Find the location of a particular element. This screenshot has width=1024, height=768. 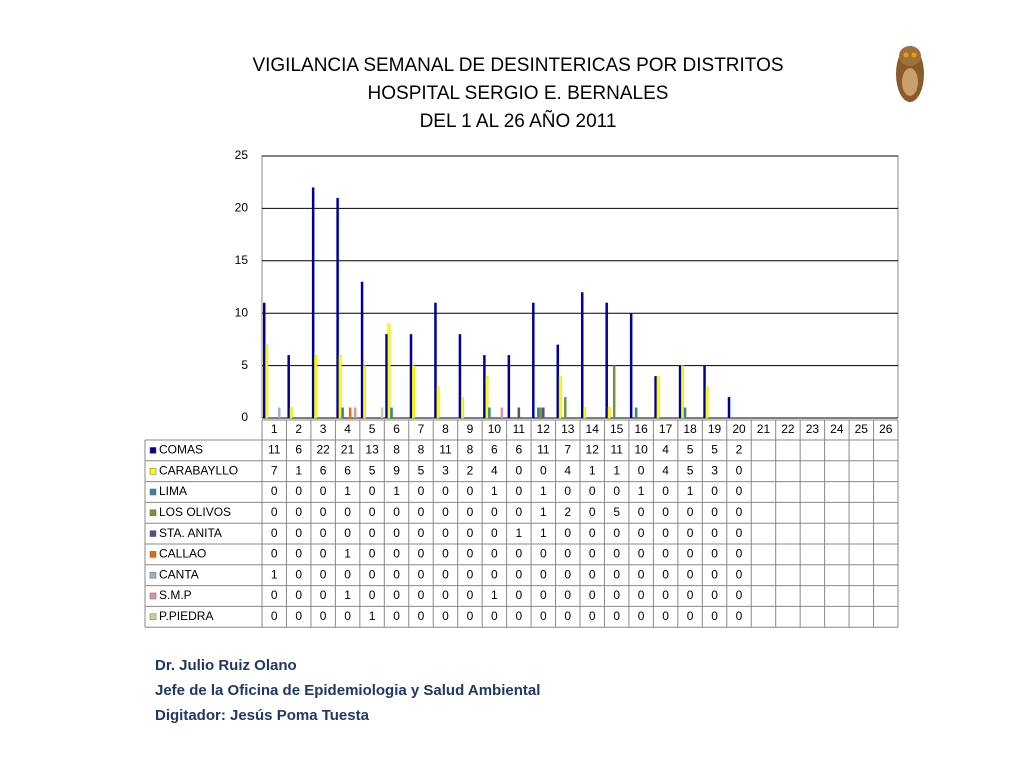

legend-label: LIMA is located at coordinates (173, 491).